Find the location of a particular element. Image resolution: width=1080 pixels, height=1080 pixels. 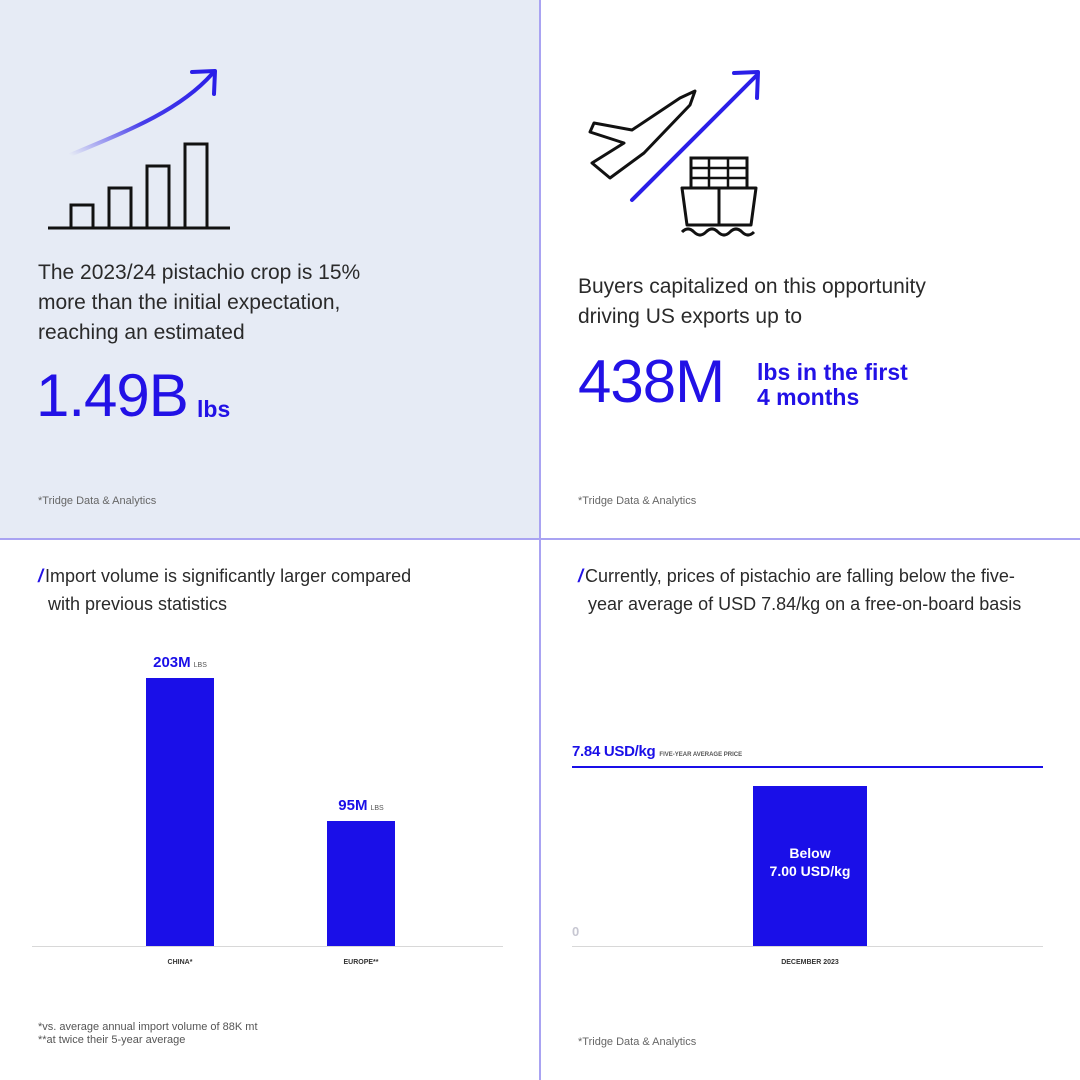

bar-value-label-0: 203M LBS is located at coordinates (180, 663).